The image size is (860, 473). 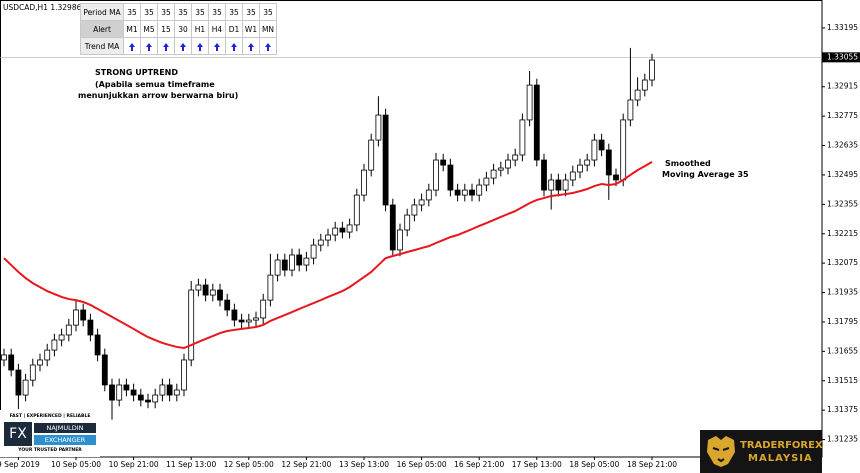 I want to click on x-tick-label: 9 Sep 2019, so click(x=20, y=464).